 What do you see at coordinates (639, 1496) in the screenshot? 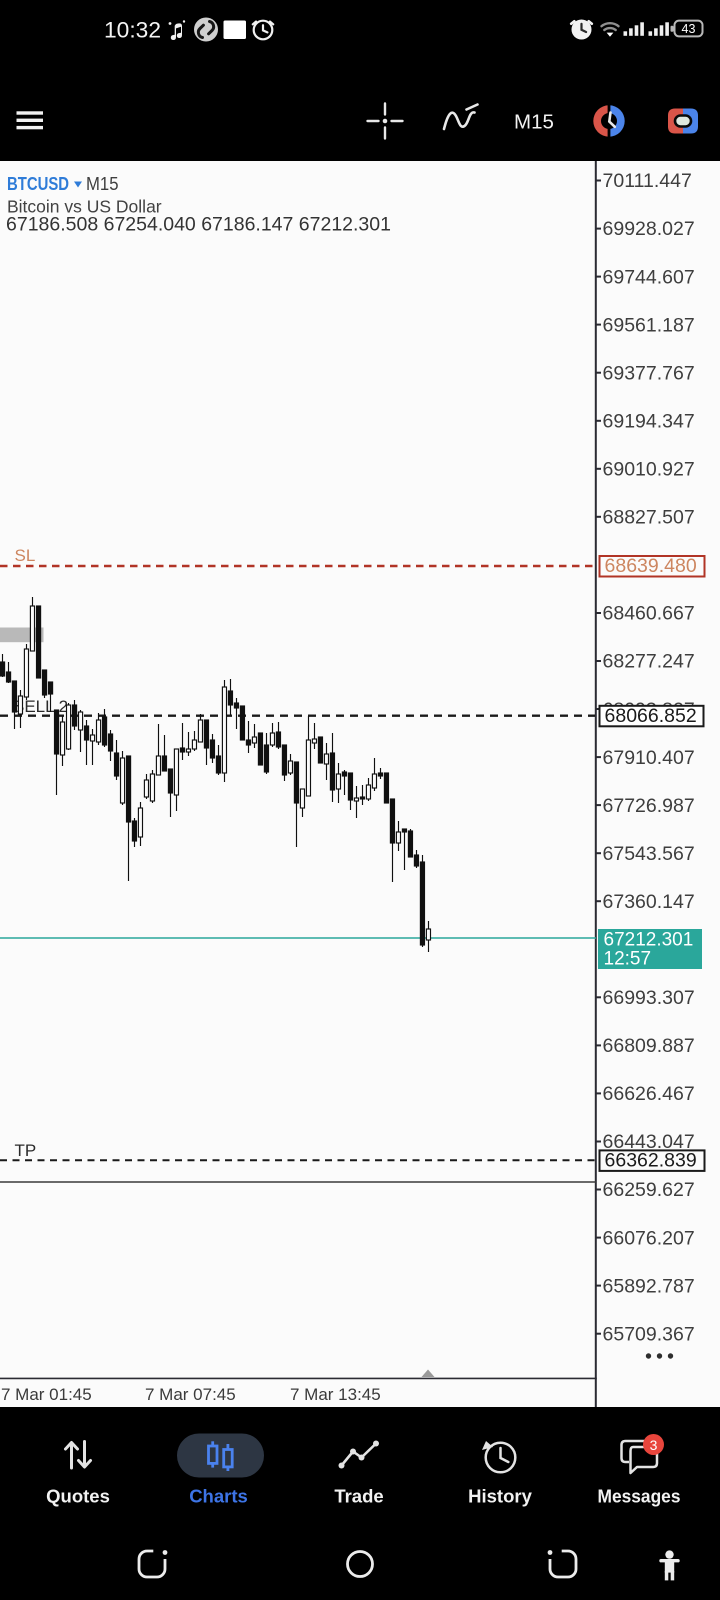
I see `svg-text: Messages` at bounding box center [639, 1496].